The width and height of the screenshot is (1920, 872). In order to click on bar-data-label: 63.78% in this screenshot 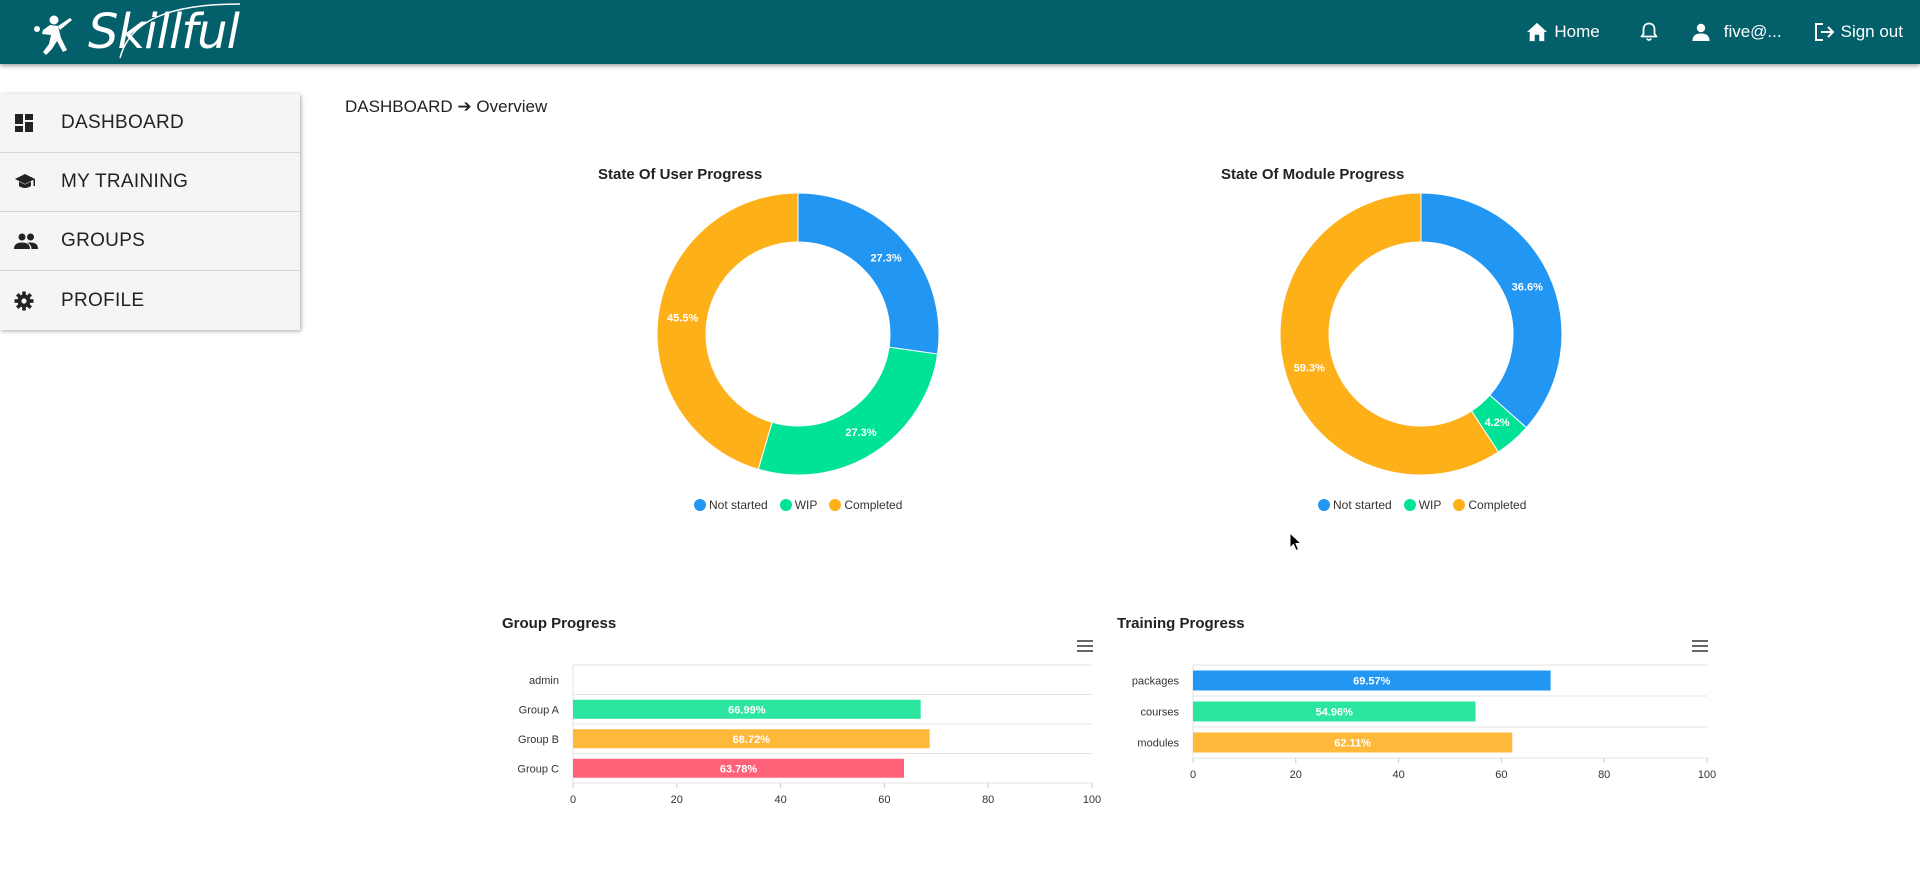, I will do `click(739, 769)`.